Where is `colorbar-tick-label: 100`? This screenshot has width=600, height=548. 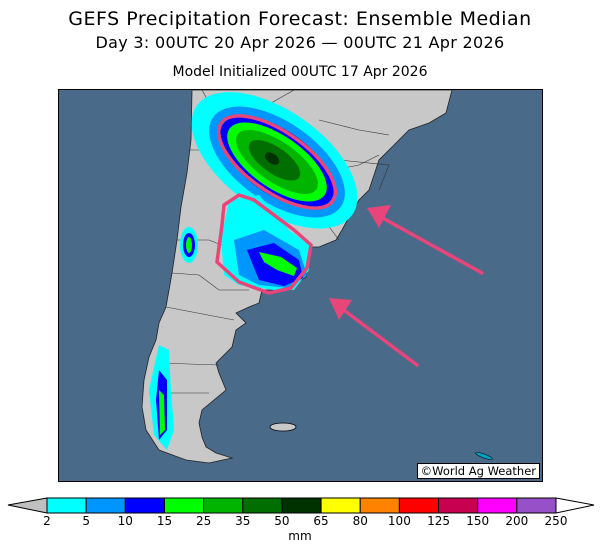 colorbar-tick-label: 100 is located at coordinates (399, 521).